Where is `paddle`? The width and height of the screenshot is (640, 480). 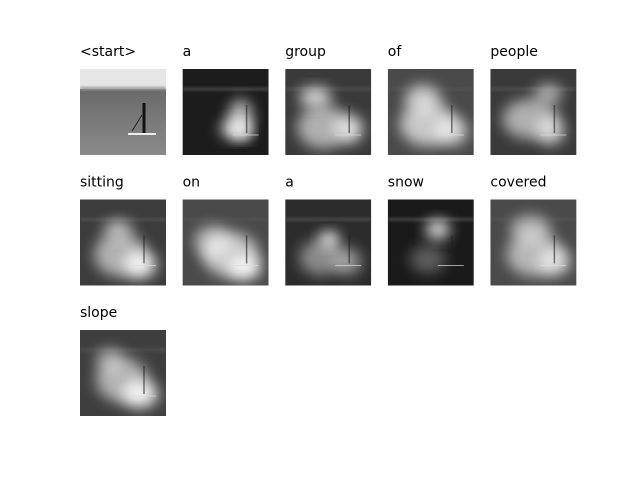 paddle is located at coordinates (137, 123).